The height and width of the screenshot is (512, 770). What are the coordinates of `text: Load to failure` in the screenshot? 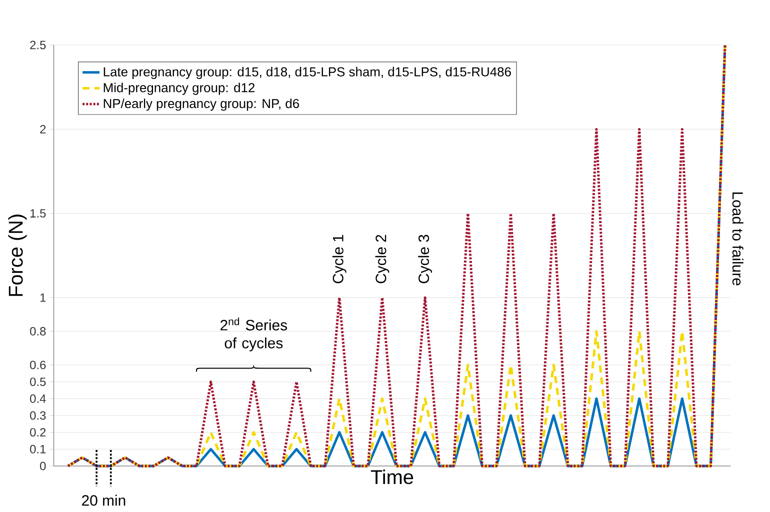 It's located at (738, 239).